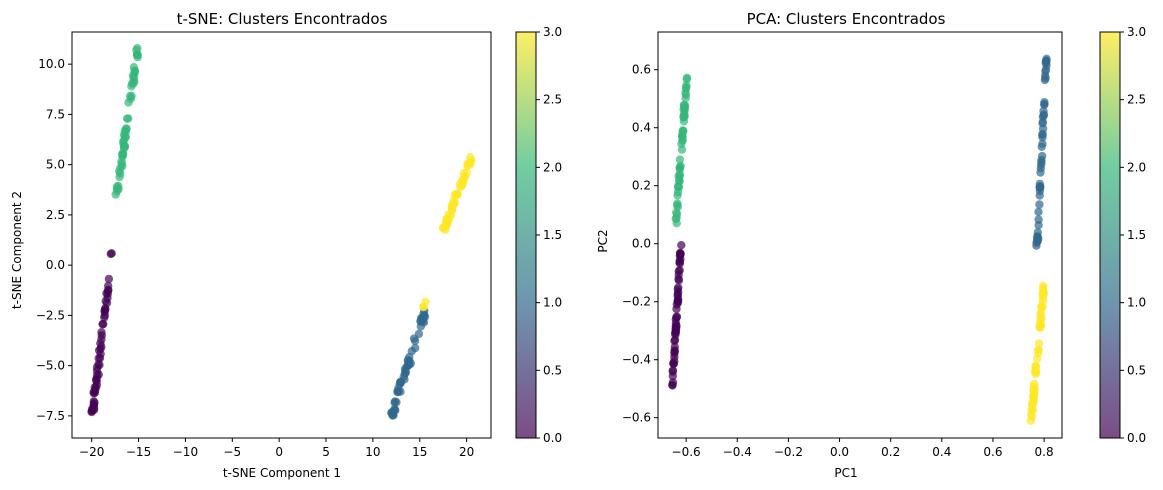 Image resolution: width=1163 pixels, height=490 pixels. Describe the element at coordinates (686, 452) in the screenshot. I see `pca-xtick-label: −0.6` at that location.